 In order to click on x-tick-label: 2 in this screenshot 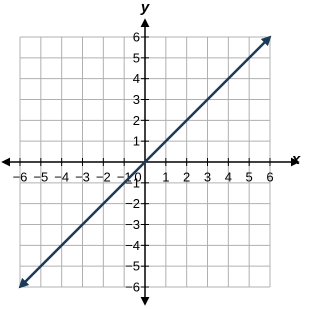, I will do `click(186, 176)`.